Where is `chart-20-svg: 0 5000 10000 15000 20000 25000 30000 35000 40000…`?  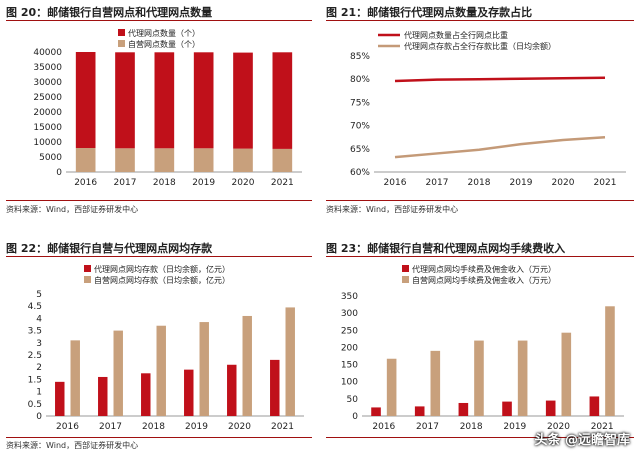 chart-20-svg: 0 5000 10000 15000 20000 25000 30000 35000 40000… is located at coordinates (167, 108).